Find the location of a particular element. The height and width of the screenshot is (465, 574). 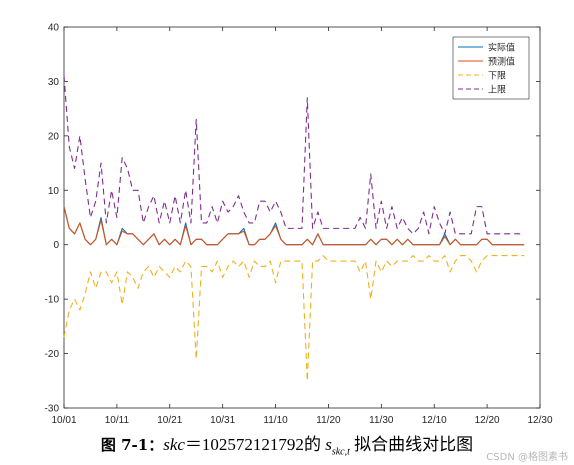

caption-formula-var: skc is located at coordinates (174, 444).